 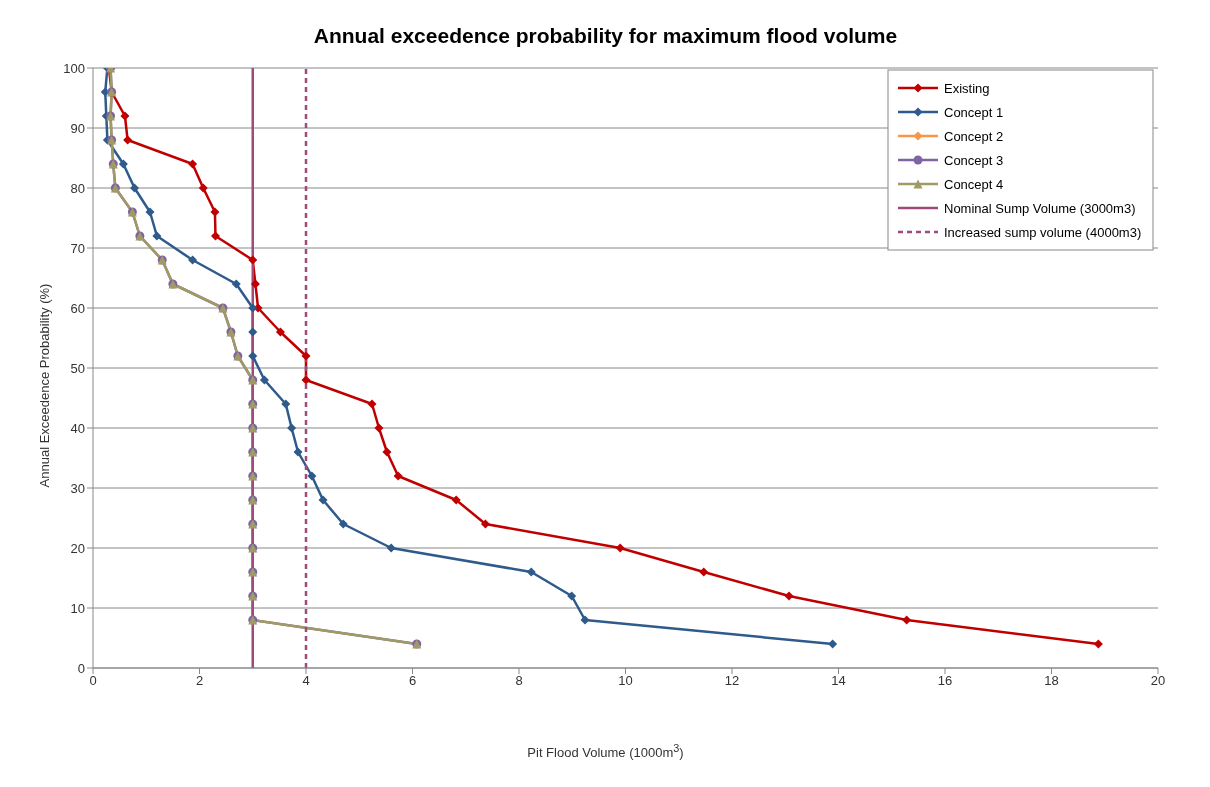 I want to click on x-tick-label: 2, so click(x=199, y=681).